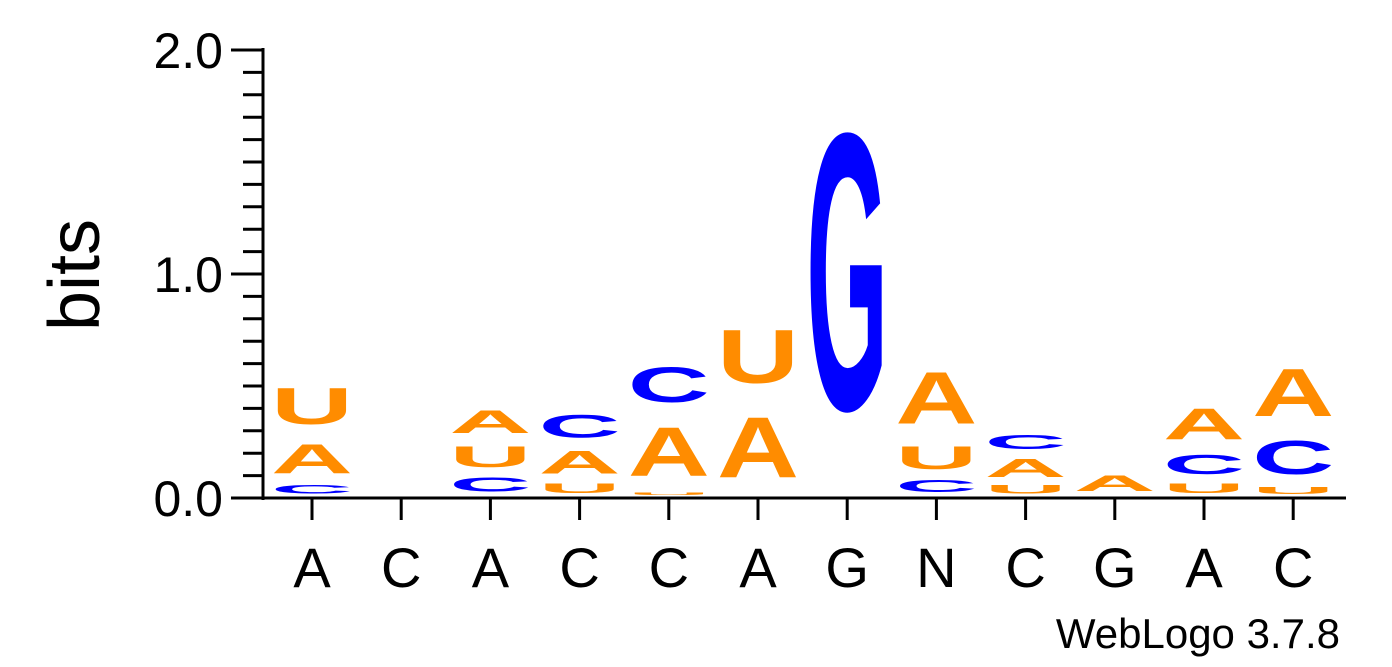 The height and width of the screenshot is (667, 1392). I want to click on y-axis-label: bits, so click(75, 275).